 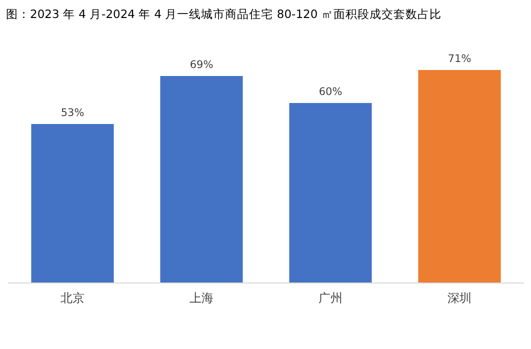 I want to click on title: 图：2023 年 4 月-2024 年 4 月一线城市商品住宅 80-120 ㎡面积段成交套数占比, so click(x=224, y=14).